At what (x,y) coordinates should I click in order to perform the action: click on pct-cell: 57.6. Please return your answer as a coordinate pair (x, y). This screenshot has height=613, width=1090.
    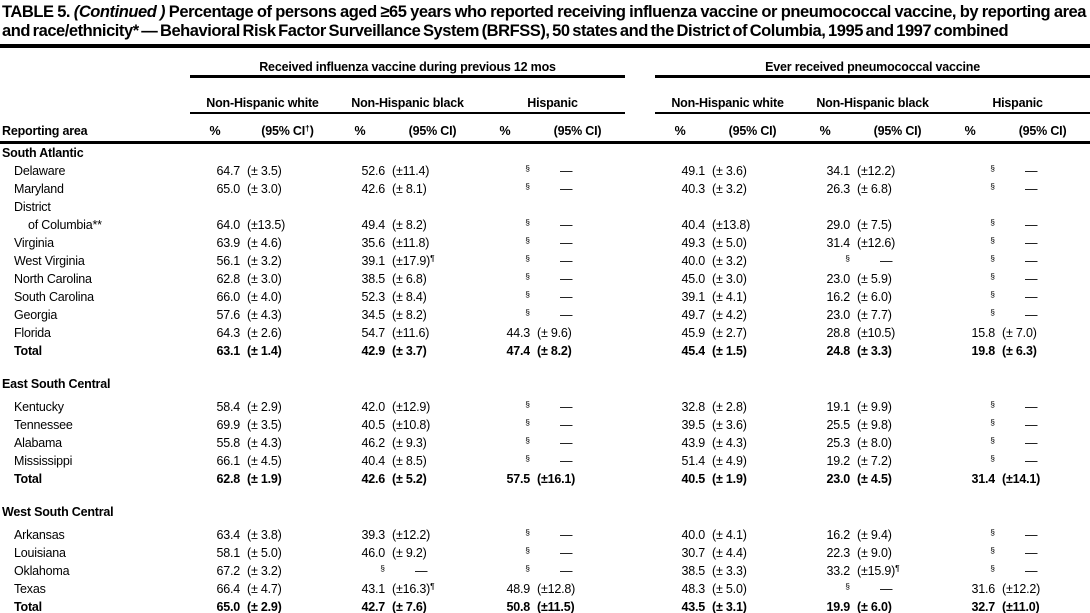
    Looking at the image, I should click on (228, 315).